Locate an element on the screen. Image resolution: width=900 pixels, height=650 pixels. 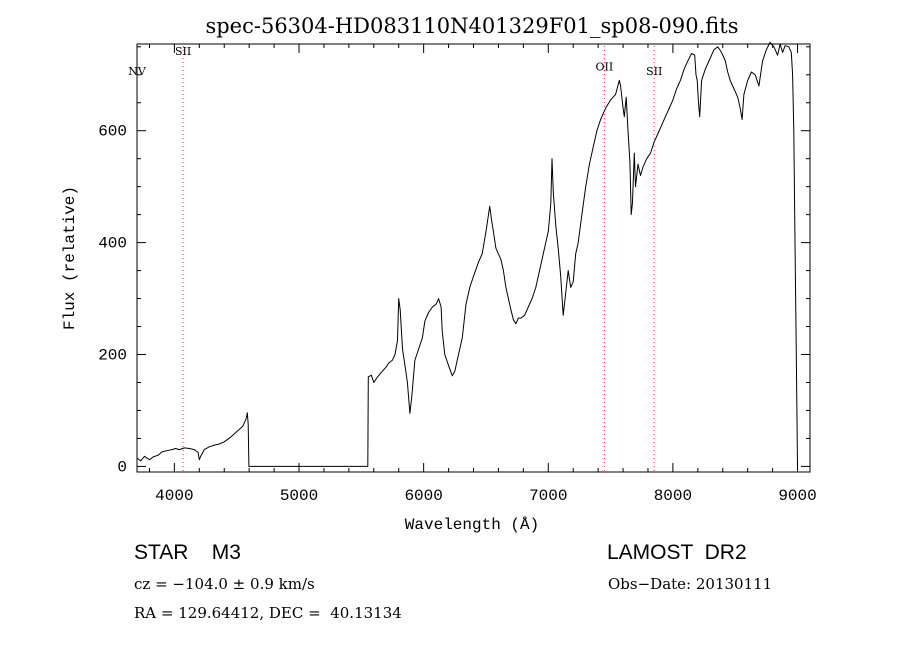
redshift-cz: cz = −104.0 ± 0.9 km/s is located at coordinates (224, 584).